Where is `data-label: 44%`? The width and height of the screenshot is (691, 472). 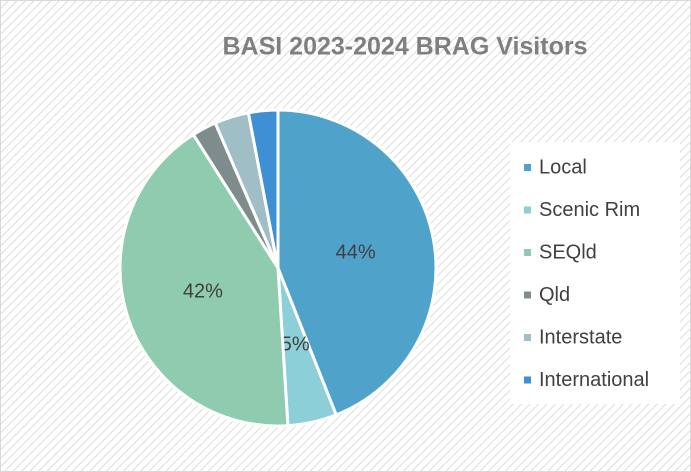
data-label: 44% is located at coordinates (356, 252).